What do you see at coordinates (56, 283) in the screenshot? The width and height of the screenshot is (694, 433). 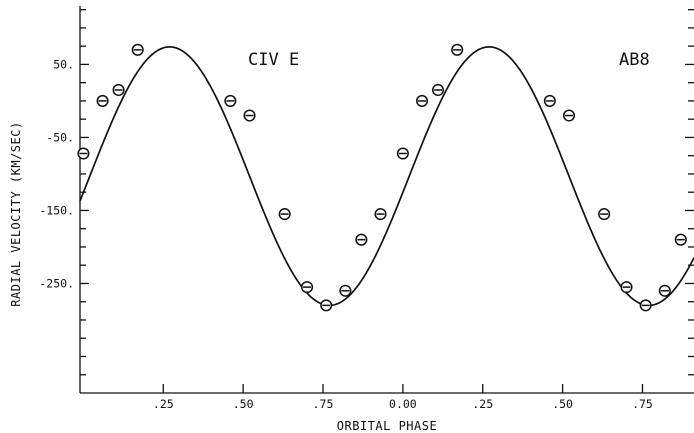 I see `y-tick-label: -250.` at bounding box center [56, 283].